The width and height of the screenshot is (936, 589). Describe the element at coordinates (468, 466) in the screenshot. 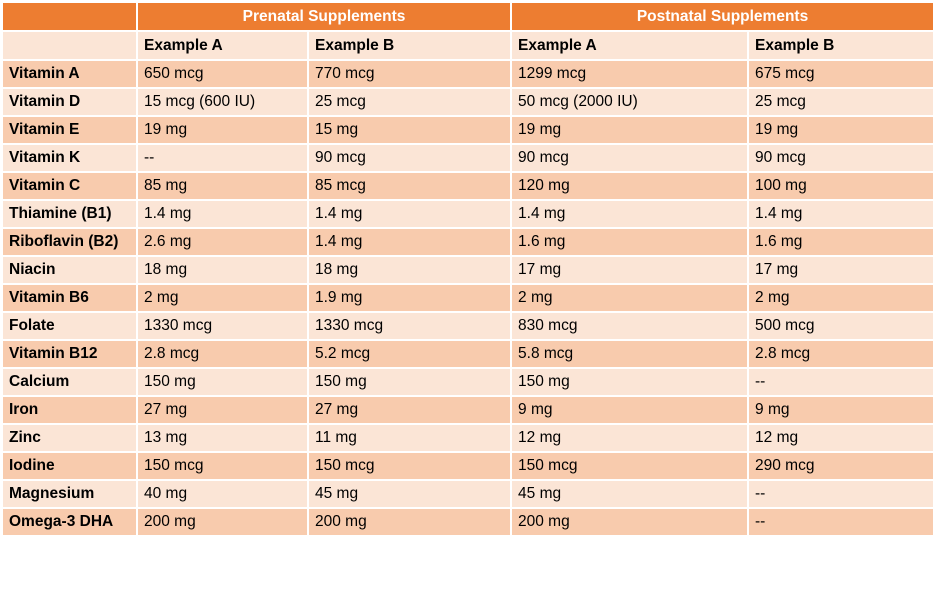

I see `table-row: Iodine 150 mcg 150 mcg 150 mcg 290 mcg` at that location.